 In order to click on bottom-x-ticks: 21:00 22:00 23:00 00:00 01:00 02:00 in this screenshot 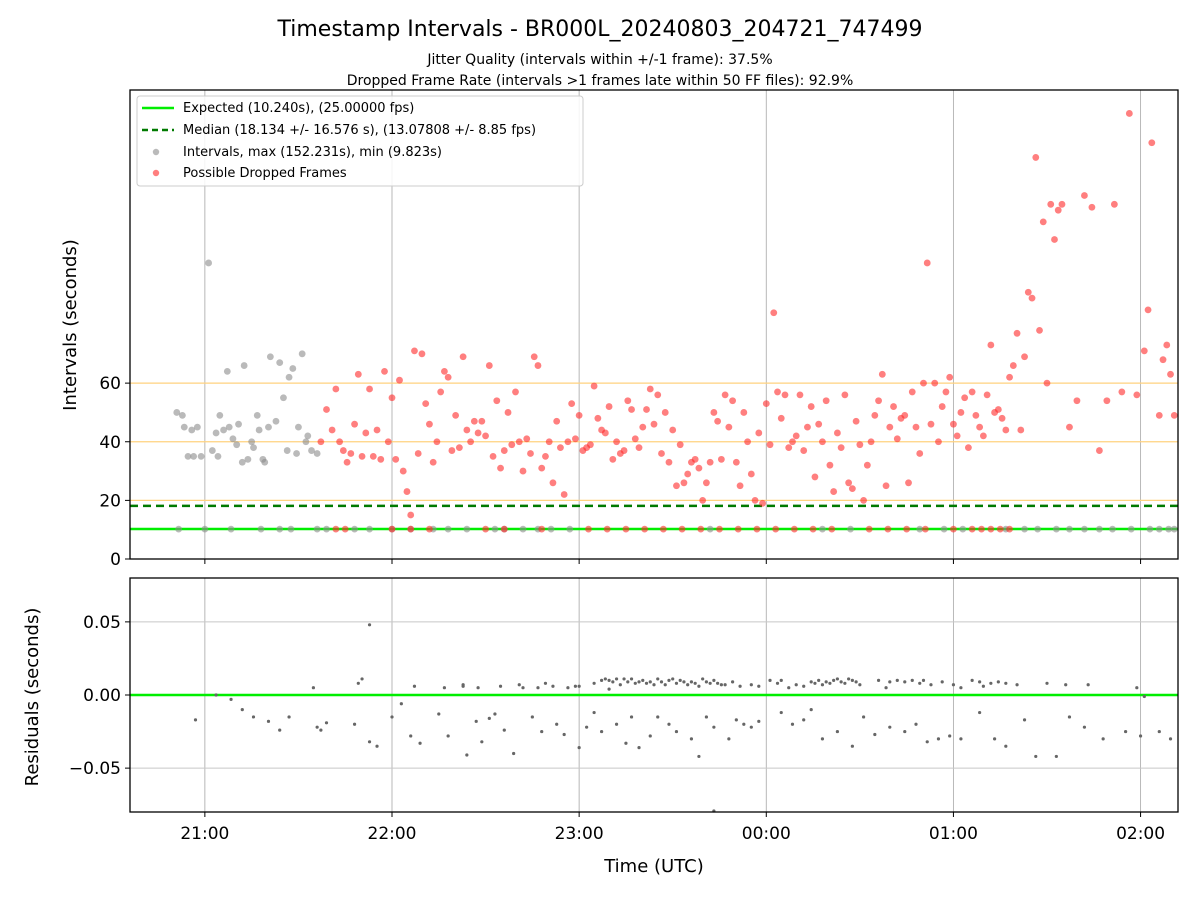, I will do `click(672, 828)`.